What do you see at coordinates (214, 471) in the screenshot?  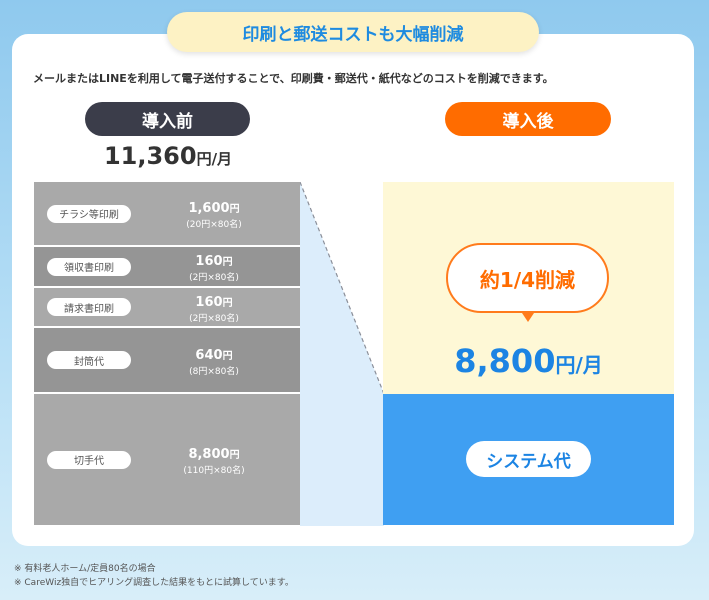 I see `cost-detail: (110円×80名)` at bounding box center [214, 471].